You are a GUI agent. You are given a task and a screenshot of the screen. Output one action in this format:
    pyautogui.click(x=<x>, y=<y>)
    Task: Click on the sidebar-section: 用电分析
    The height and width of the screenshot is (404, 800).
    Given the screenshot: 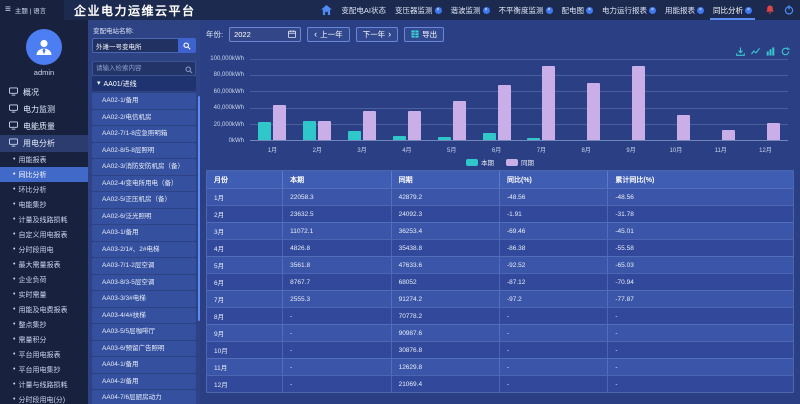 What is the action you would take?
    pyautogui.click(x=44, y=143)
    